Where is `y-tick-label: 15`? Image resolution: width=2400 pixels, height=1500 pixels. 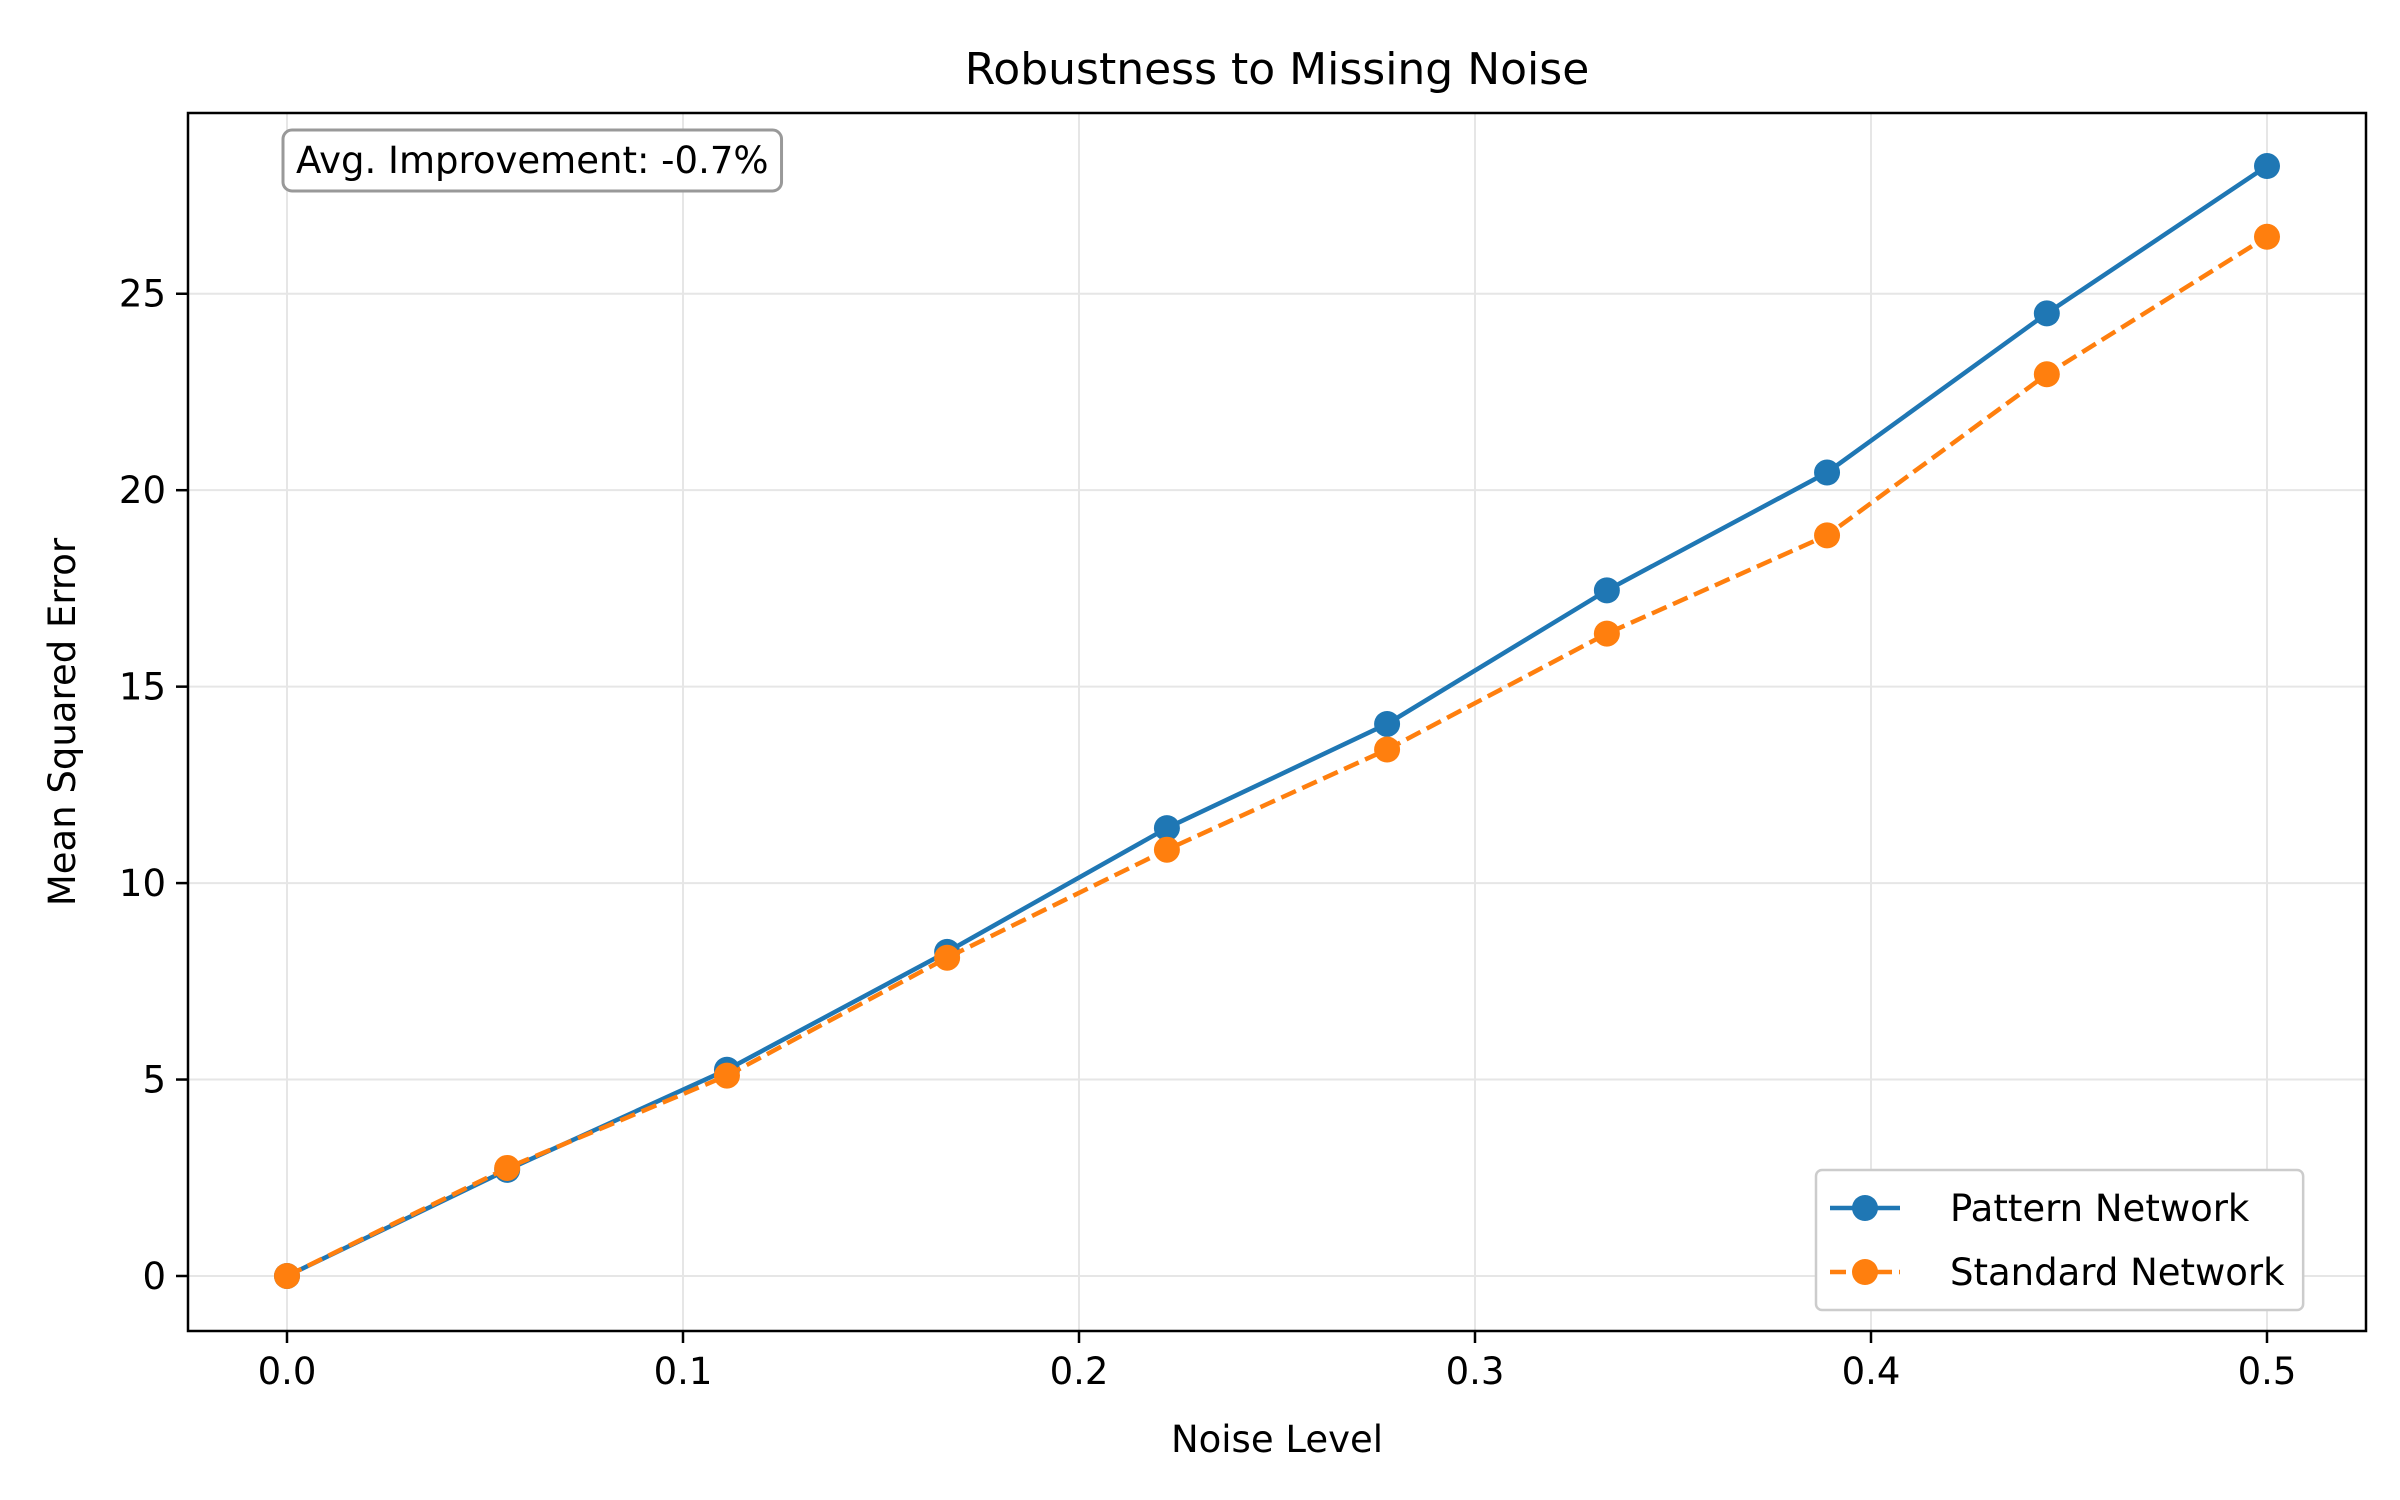 y-tick-label: 15 is located at coordinates (142, 687).